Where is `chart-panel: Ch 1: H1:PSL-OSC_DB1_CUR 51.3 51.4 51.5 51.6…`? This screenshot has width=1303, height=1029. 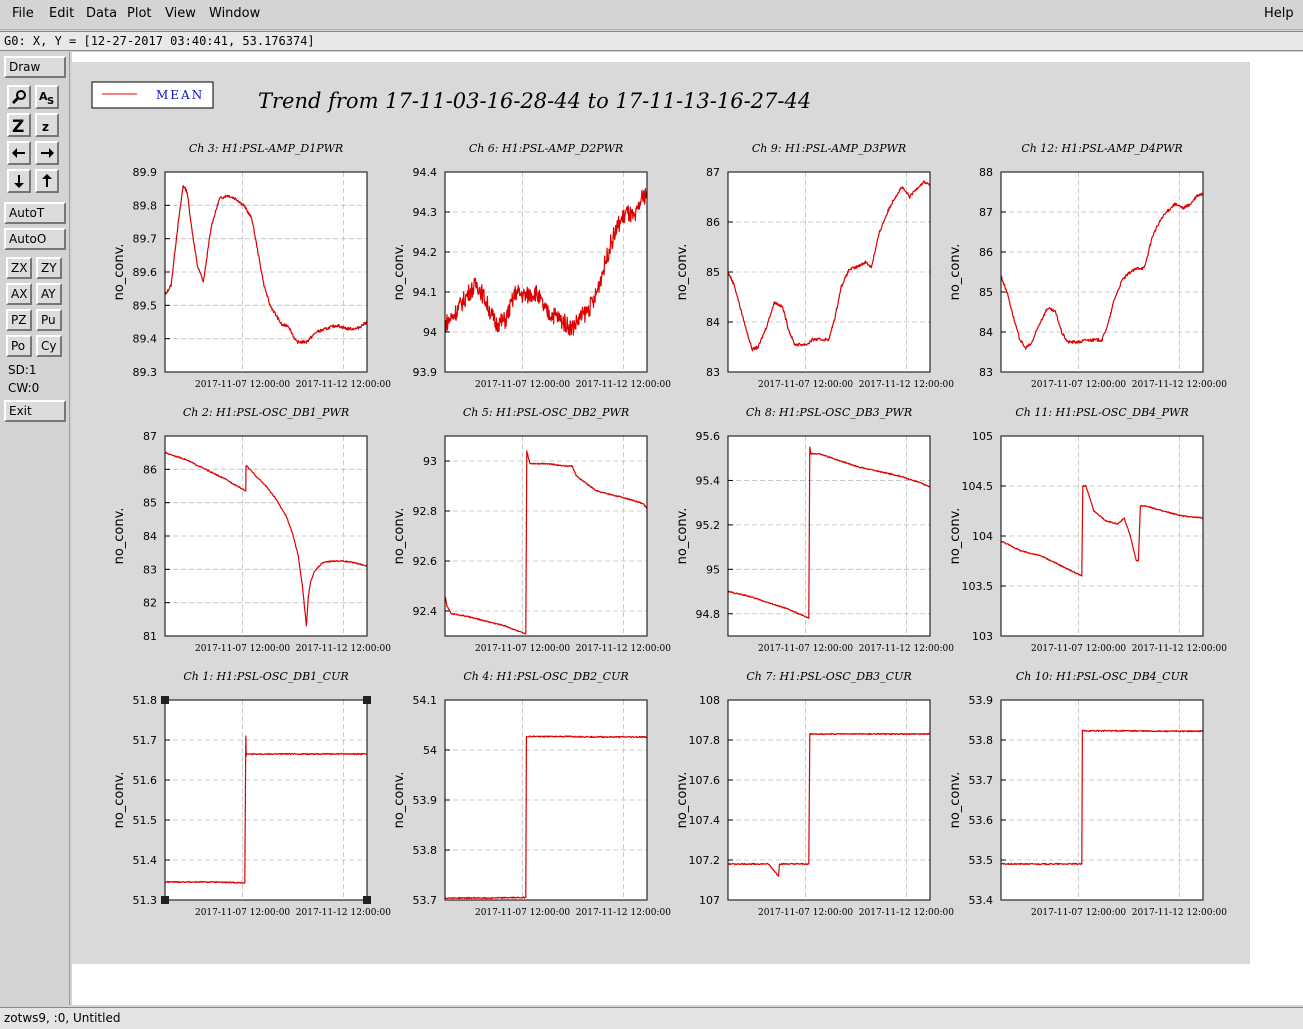 chart-panel: Ch 1: H1:PSL-OSC_DB1_CUR 51.3 51.4 51.5 51.6… is located at coordinates (251, 794).